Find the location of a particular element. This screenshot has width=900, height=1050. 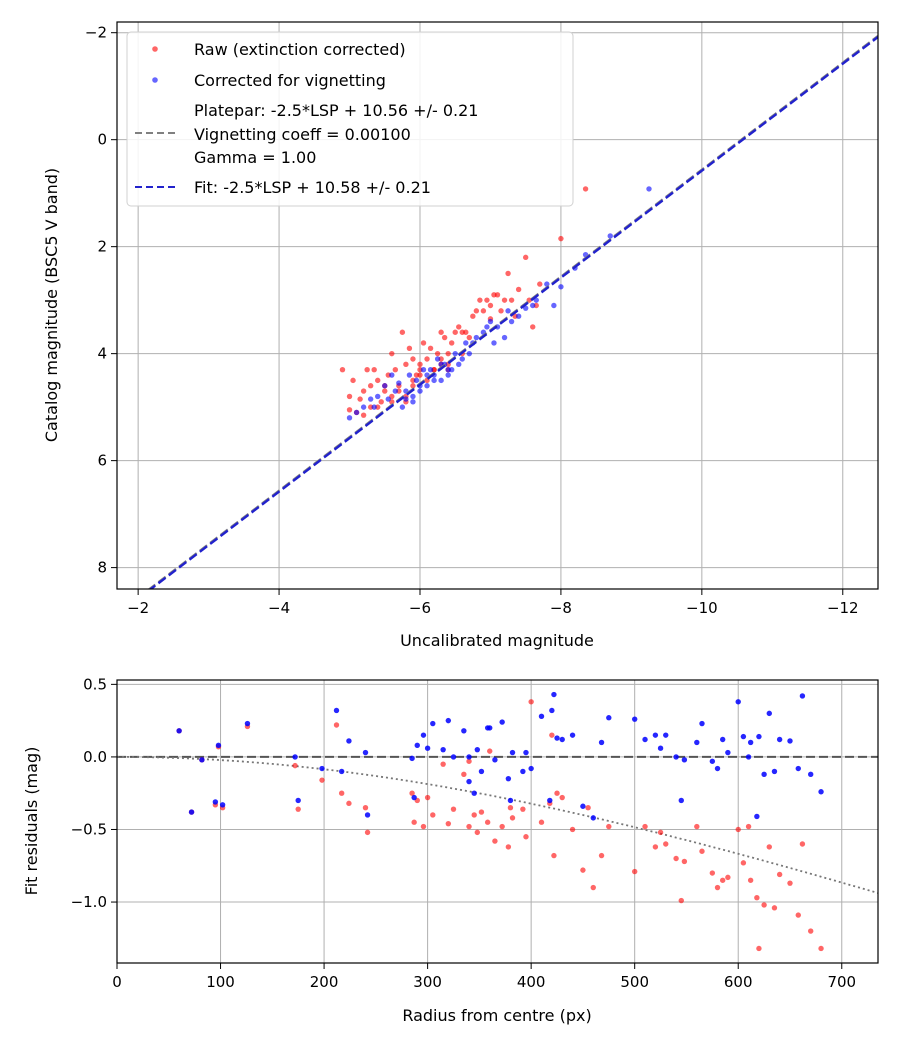

legend-box is located at coordinates (350, 119).